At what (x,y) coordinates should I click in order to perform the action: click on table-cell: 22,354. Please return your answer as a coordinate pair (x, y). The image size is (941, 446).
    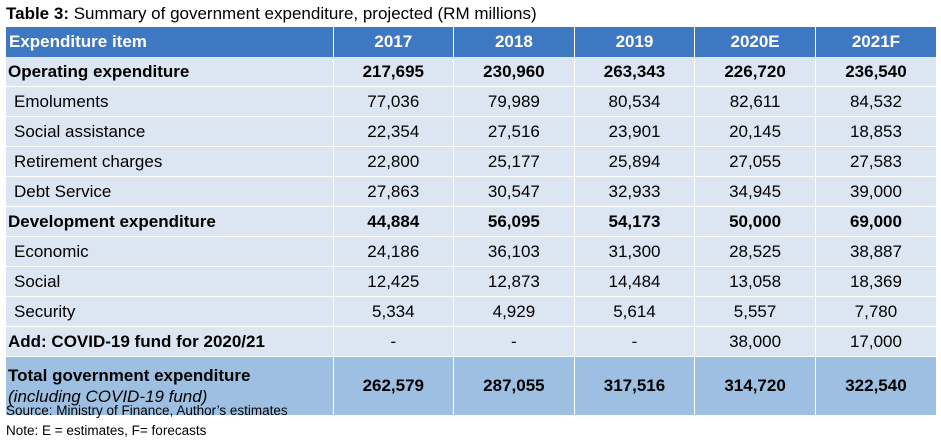
    Looking at the image, I should click on (394, 131).